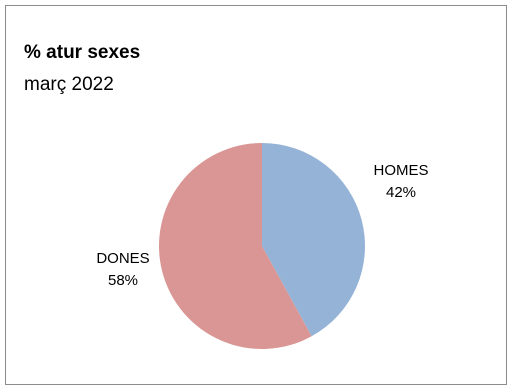 The image size is (515, 392). Describe the element at coordinates (123, 258) in the screenshot. I see `slice-label-dones: DONES` at that location.